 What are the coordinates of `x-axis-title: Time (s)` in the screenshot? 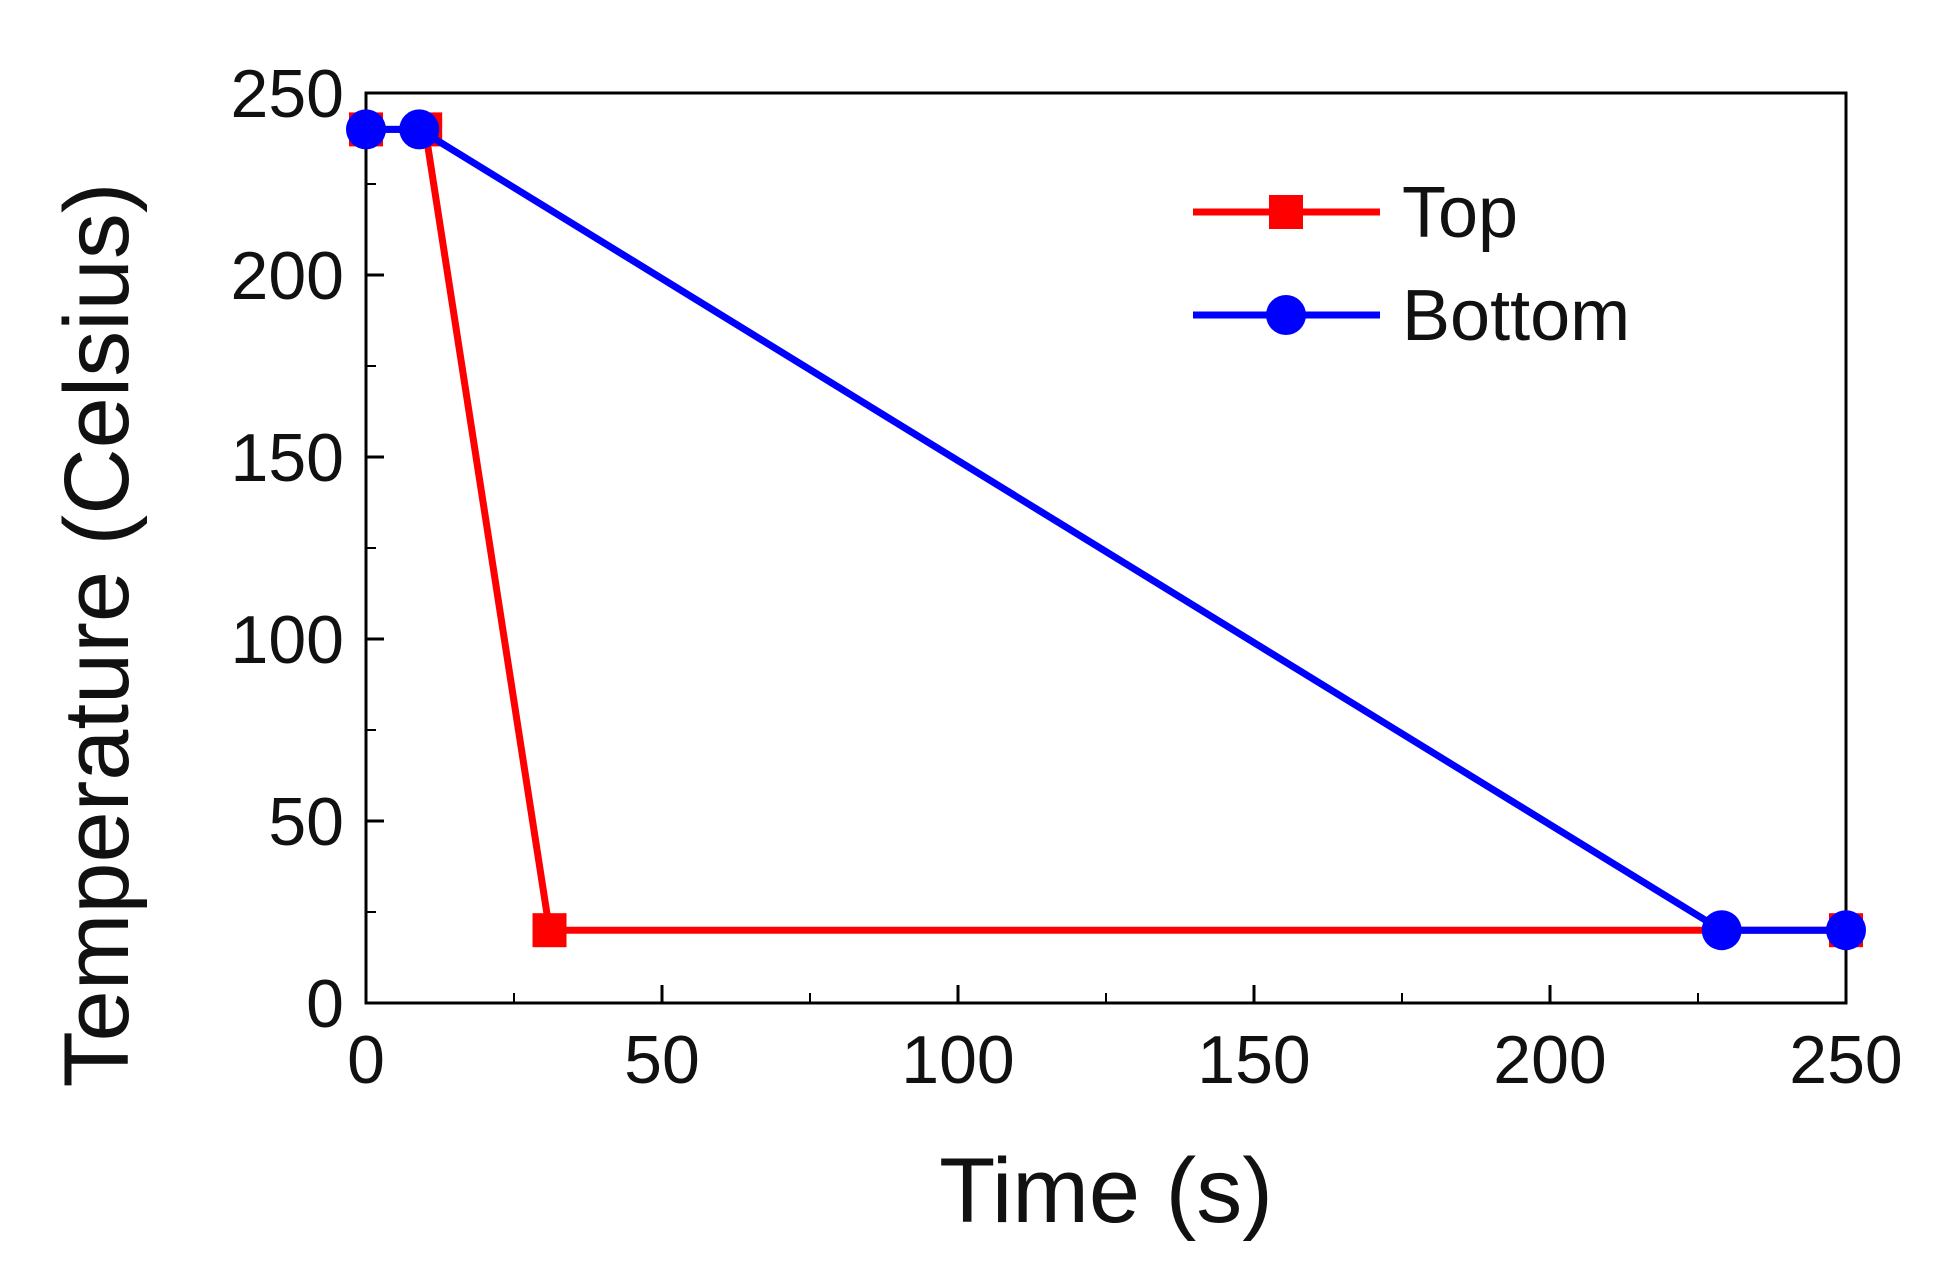 It's located at (1106, 1191).